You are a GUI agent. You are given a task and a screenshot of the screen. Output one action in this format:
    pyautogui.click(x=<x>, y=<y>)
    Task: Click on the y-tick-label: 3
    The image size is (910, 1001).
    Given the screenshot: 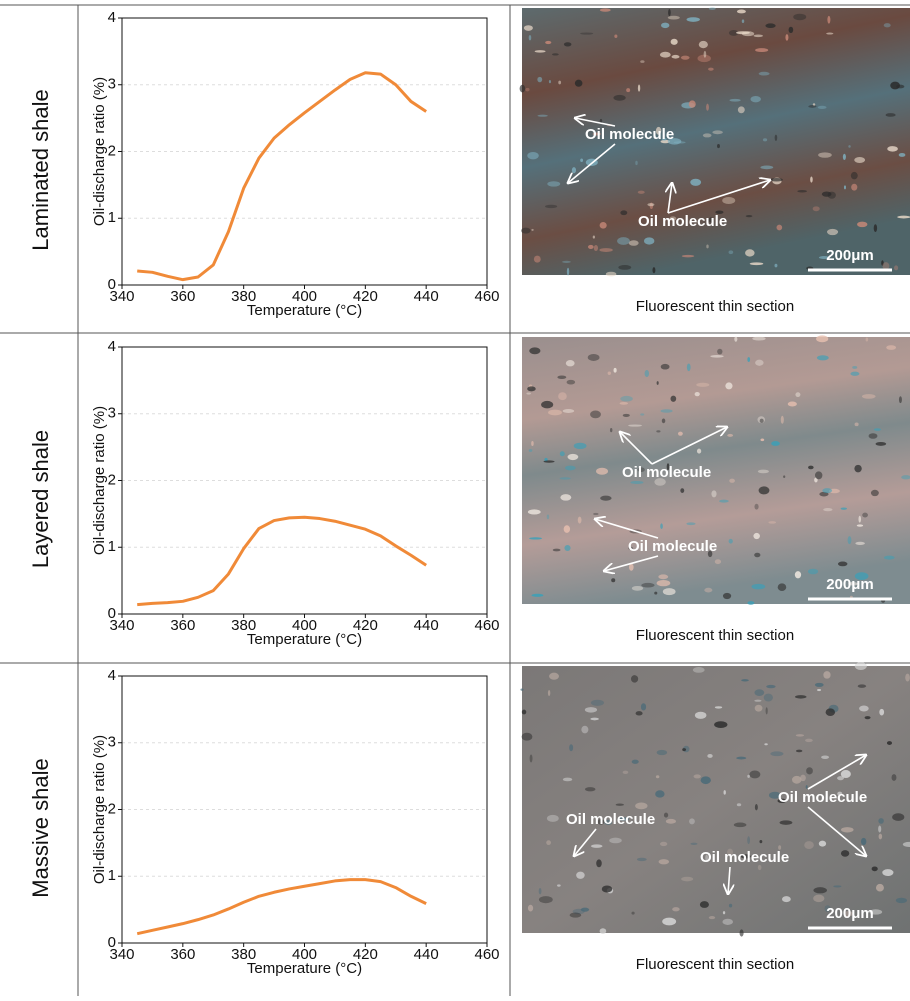 What is the action you would take?
    pyautogui.click(x=112, y=84)
    